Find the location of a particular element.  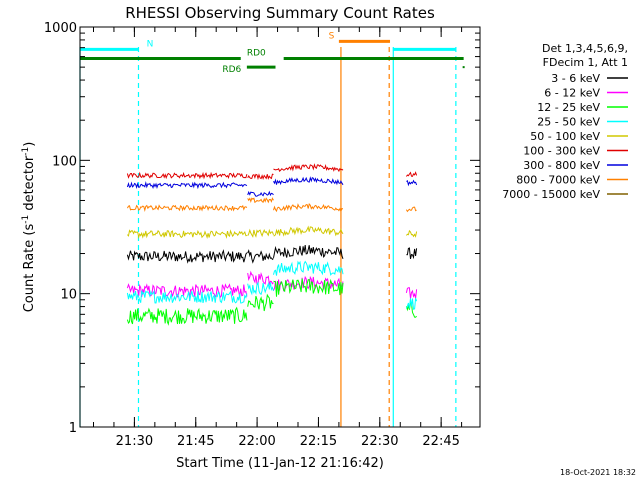

x-tick-label-4: 22:30 is located at coordinates (379, 441).